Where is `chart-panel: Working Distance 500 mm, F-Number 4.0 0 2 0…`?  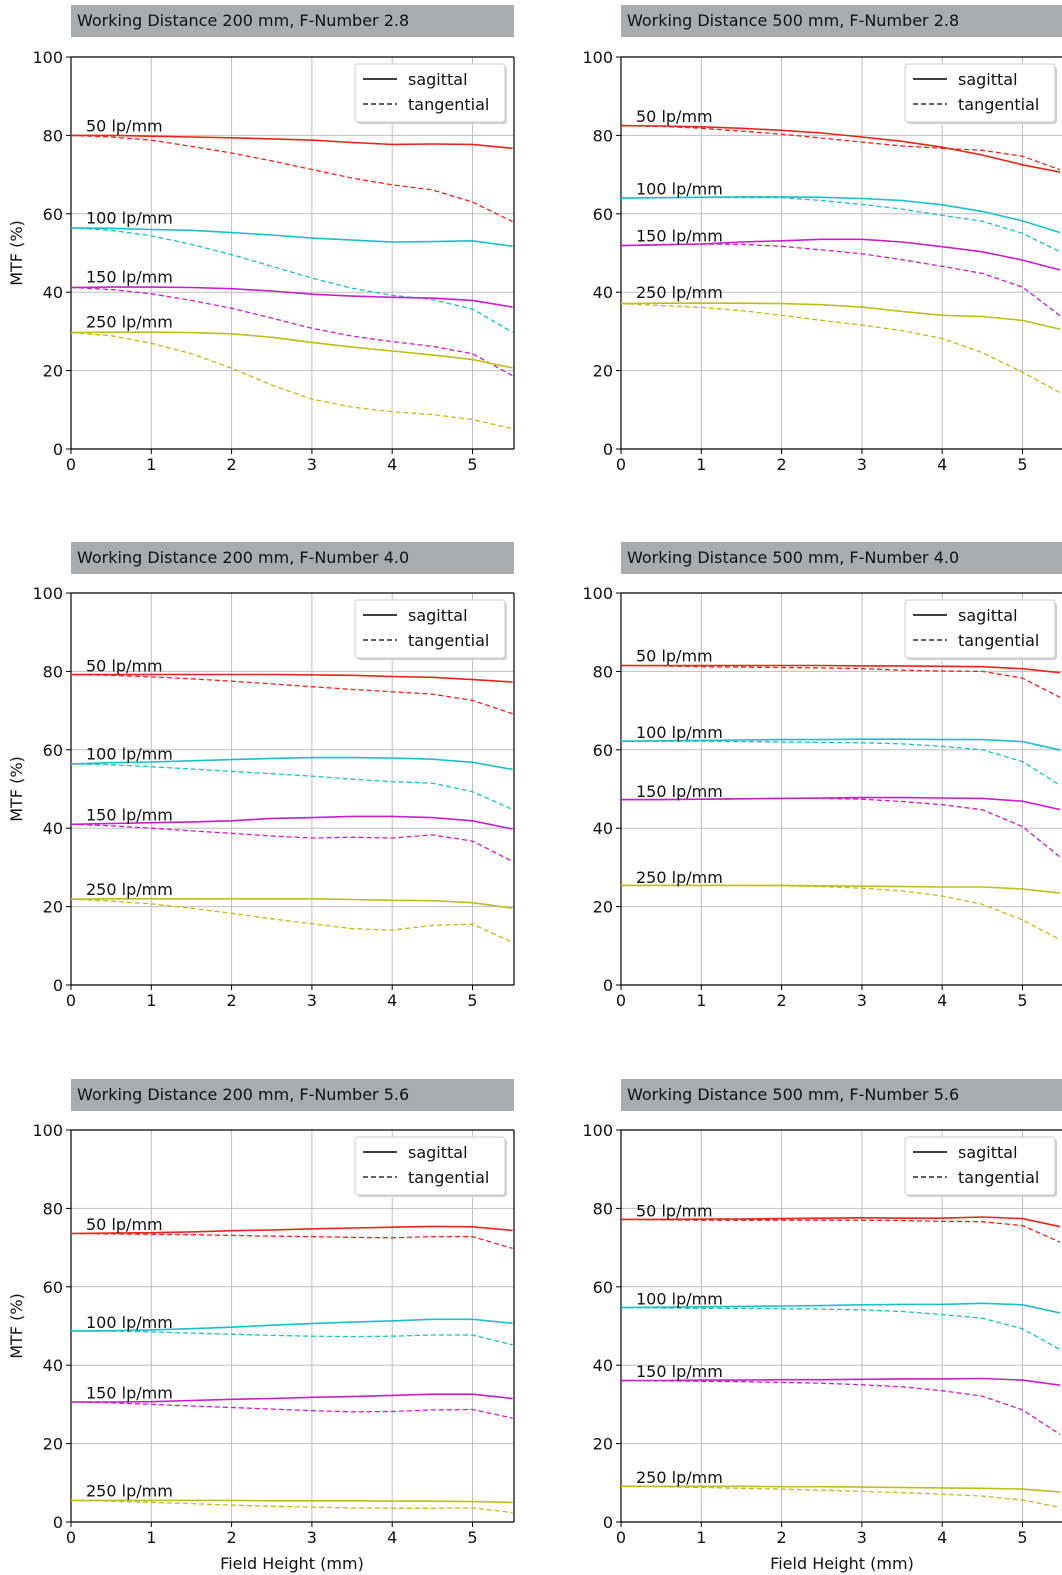 chart-panel: Working Distance 500 mm, F-Number 4.0 0 2 0… is located at coordinates (822, 776).